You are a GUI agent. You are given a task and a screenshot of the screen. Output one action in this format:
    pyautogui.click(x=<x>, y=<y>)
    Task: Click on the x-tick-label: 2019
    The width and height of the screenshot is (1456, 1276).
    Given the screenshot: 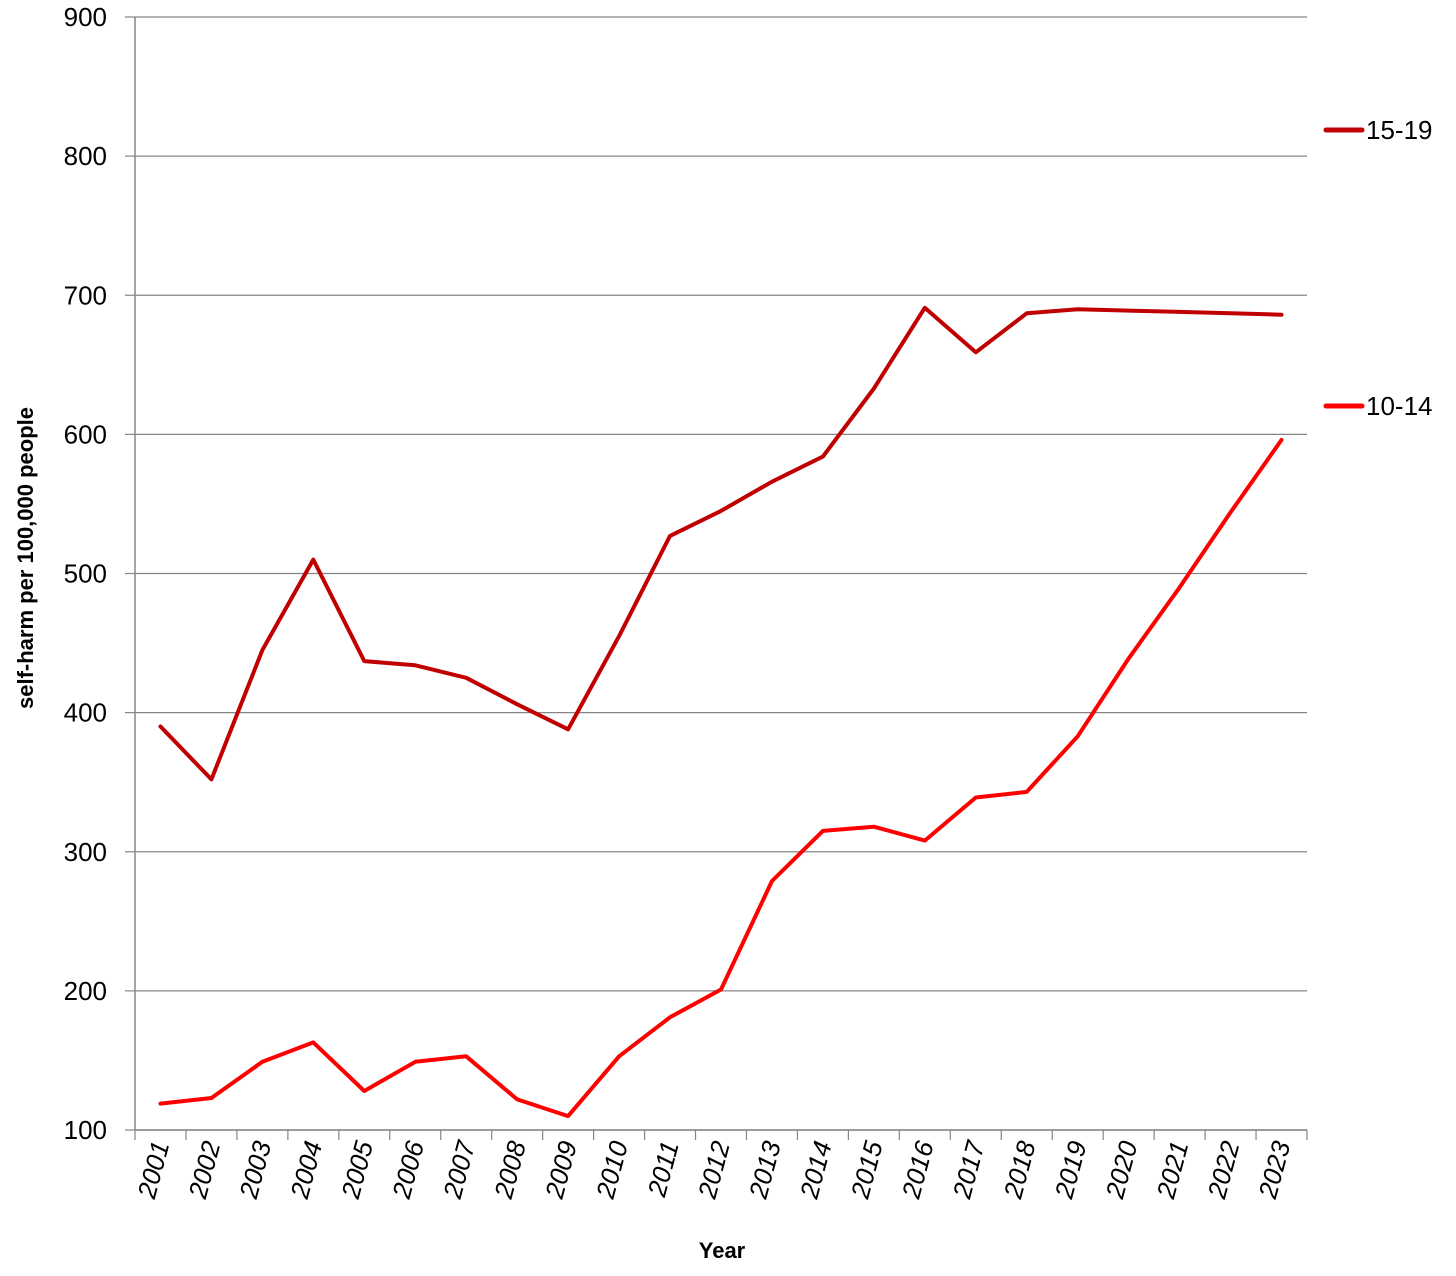 What is the action you would take?
    pyautogui.click(x=1070, y=1170)
    